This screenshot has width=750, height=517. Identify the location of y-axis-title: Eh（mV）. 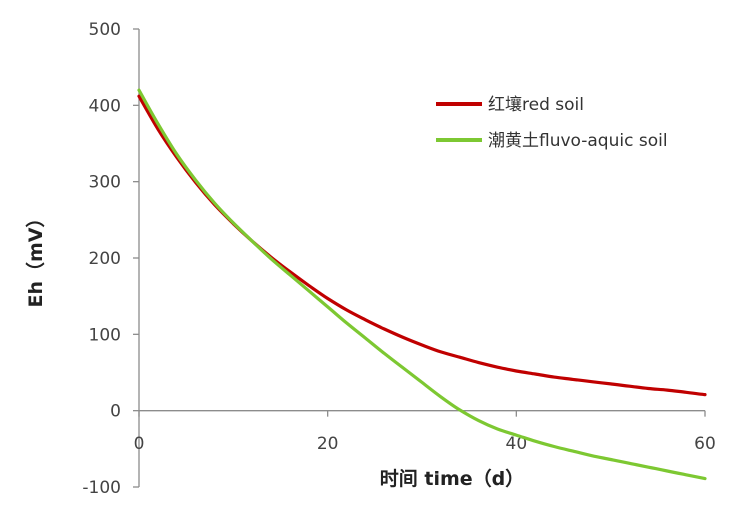
(35, 257).